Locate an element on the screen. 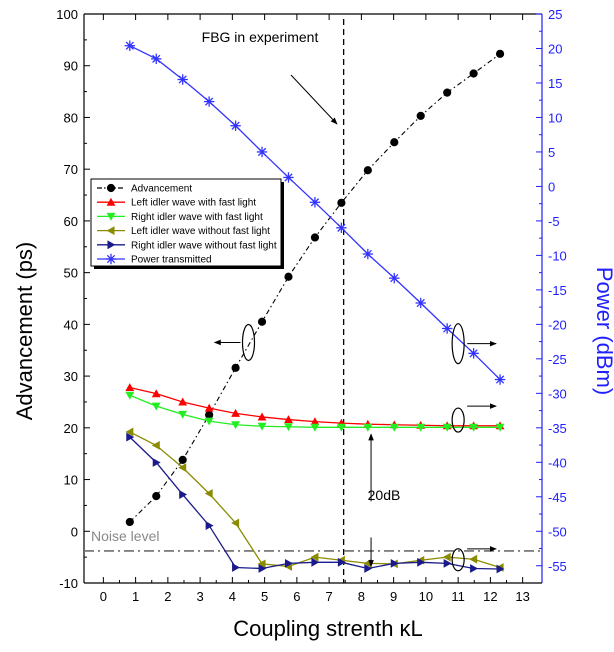  no-fast-light-ellipse is located at coordinates (458, 560).